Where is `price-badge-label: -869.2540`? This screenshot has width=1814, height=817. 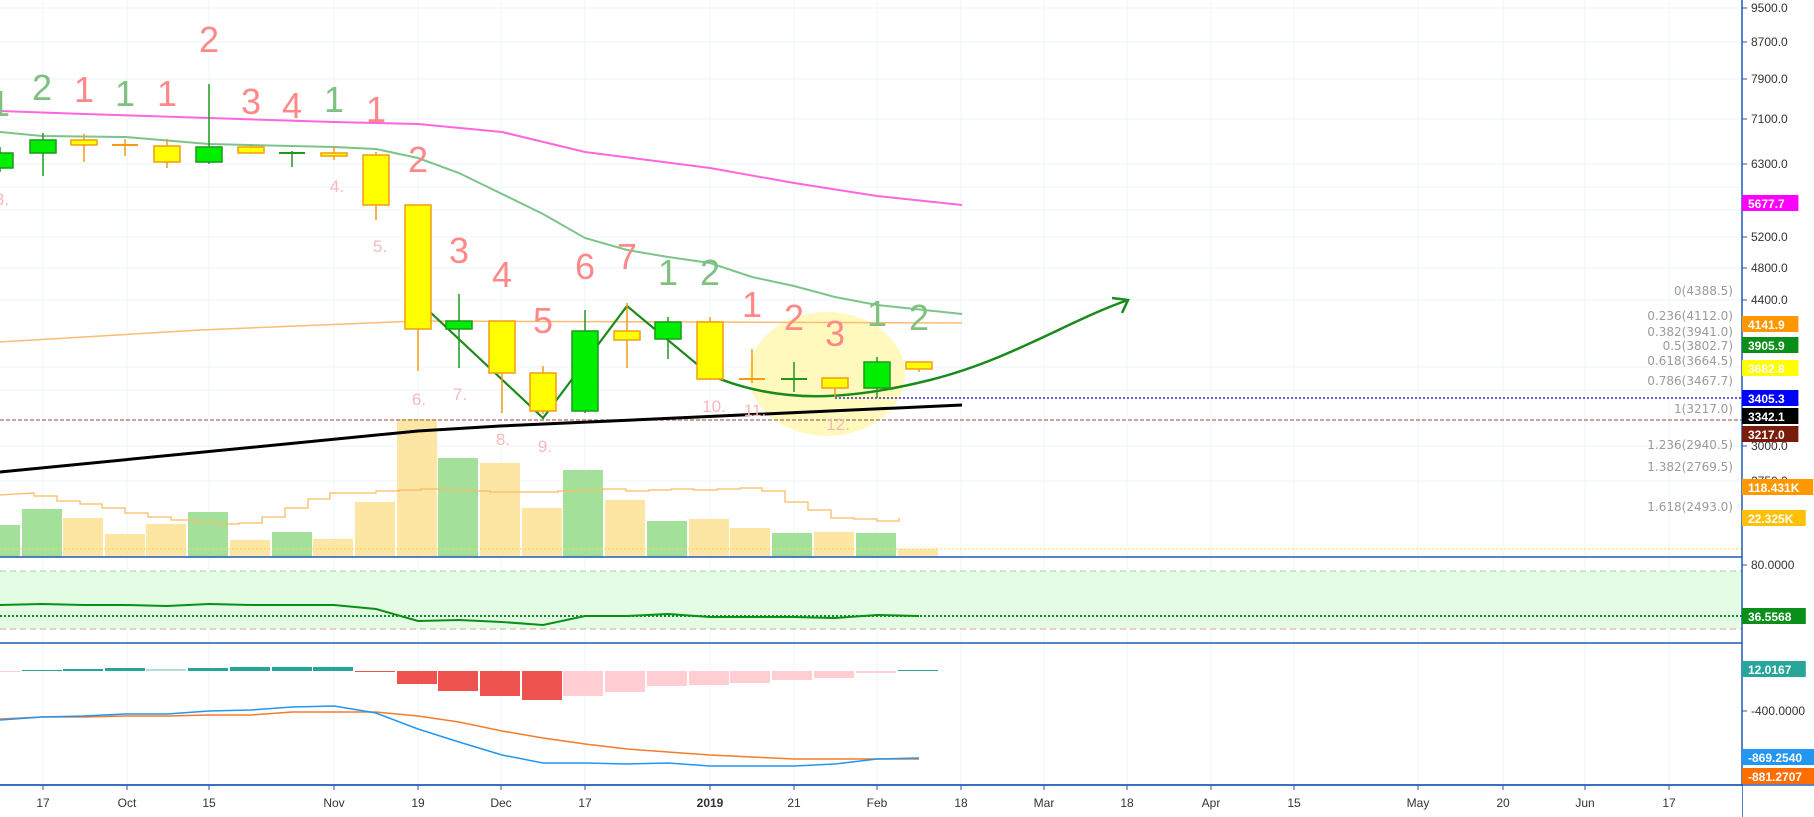
price-badge-label: -869.2540 is located at coordinates (1775, 758).